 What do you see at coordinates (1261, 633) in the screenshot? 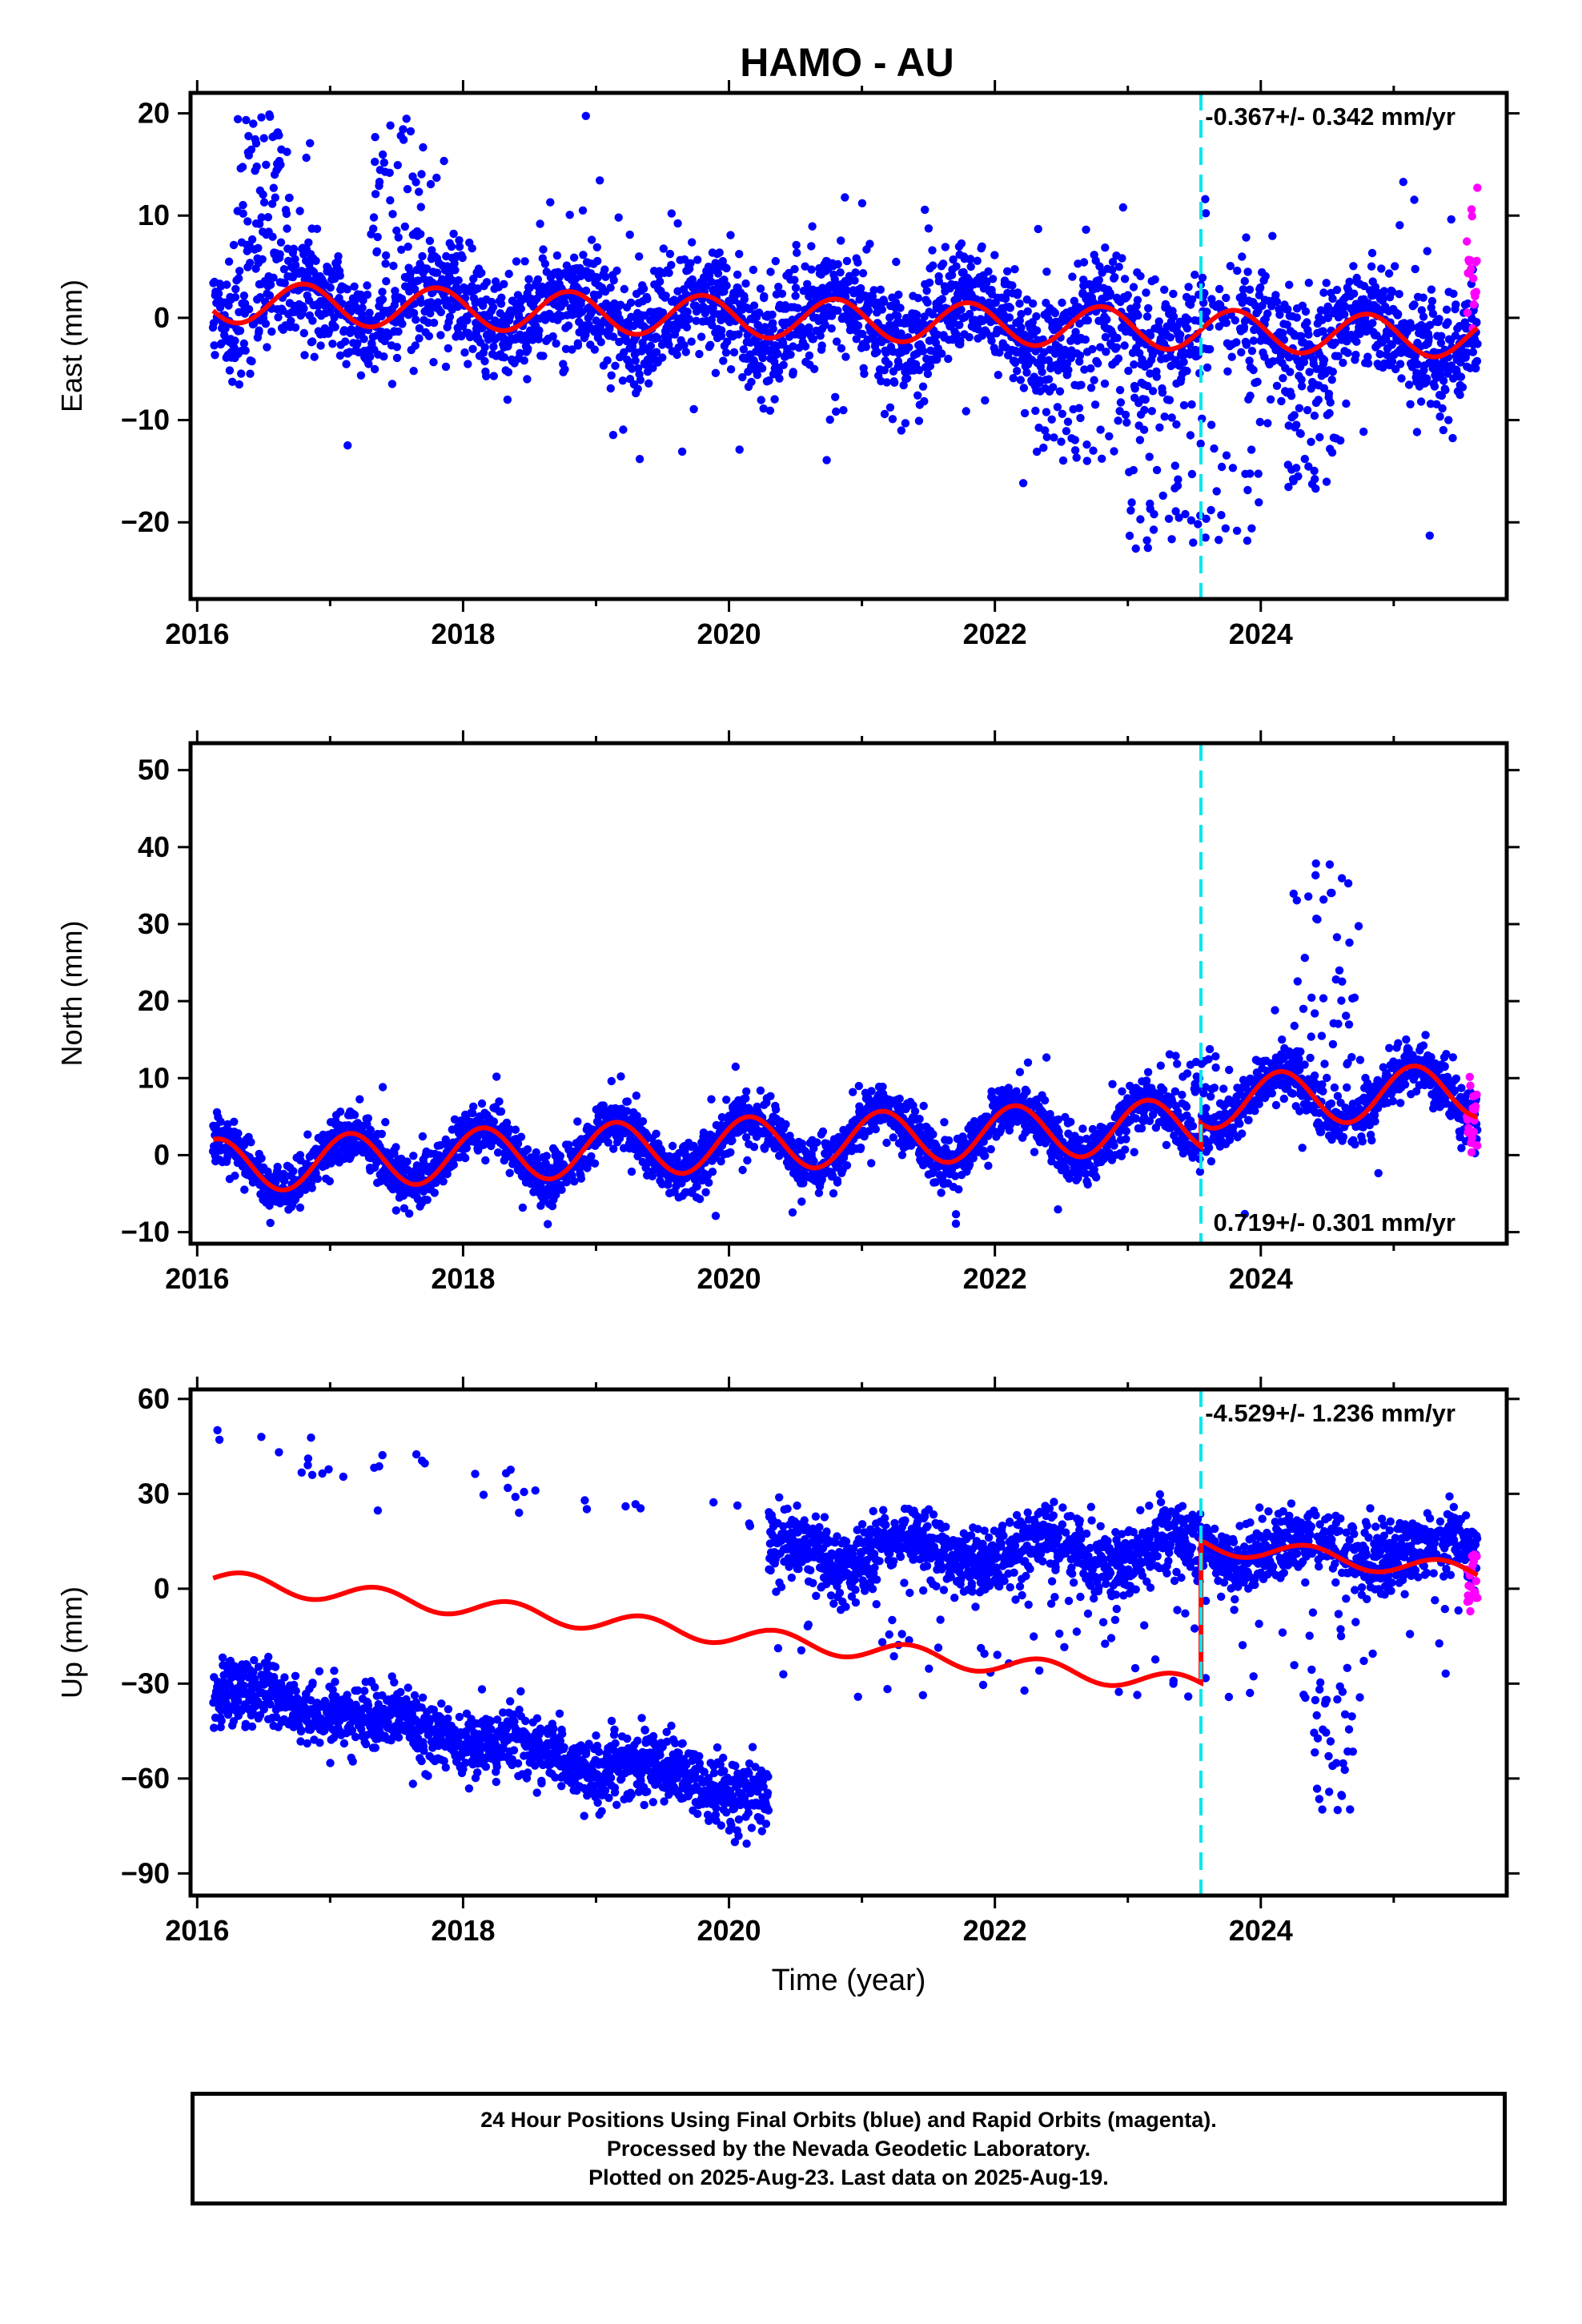
I see `east-xtick-label: 2024` at bounding box center [1261, 633].